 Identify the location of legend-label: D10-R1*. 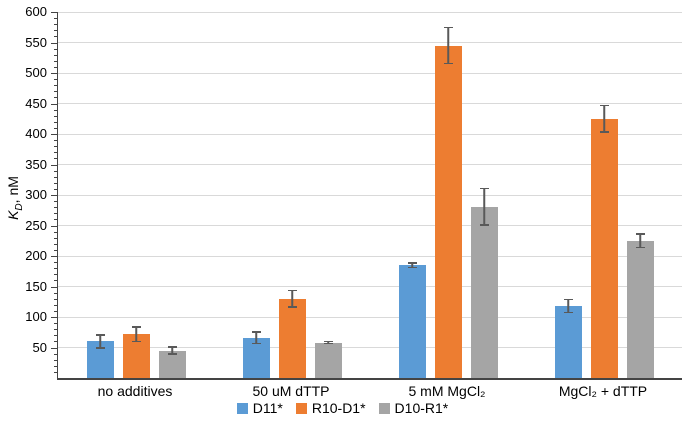
(421, 408).